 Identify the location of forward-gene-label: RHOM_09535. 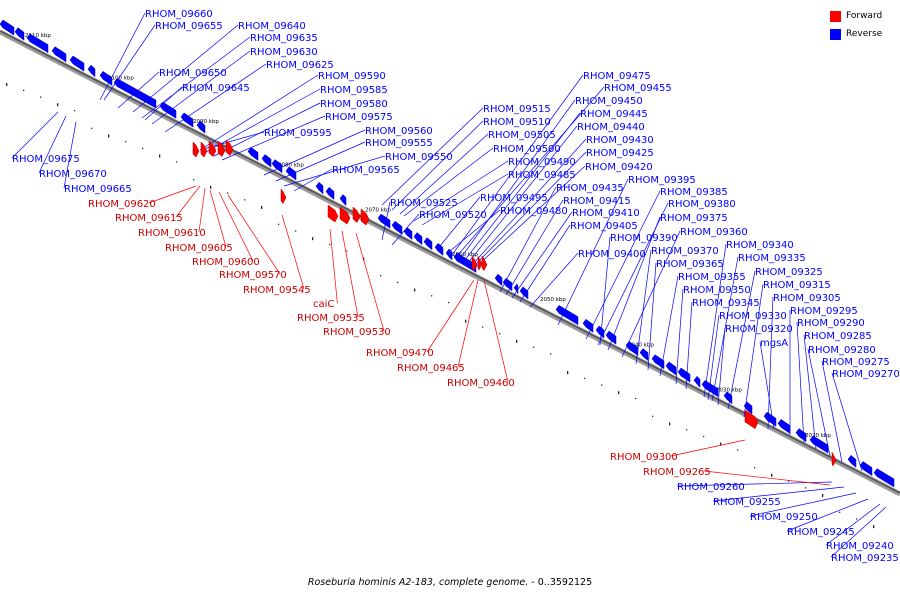
(331, 318).